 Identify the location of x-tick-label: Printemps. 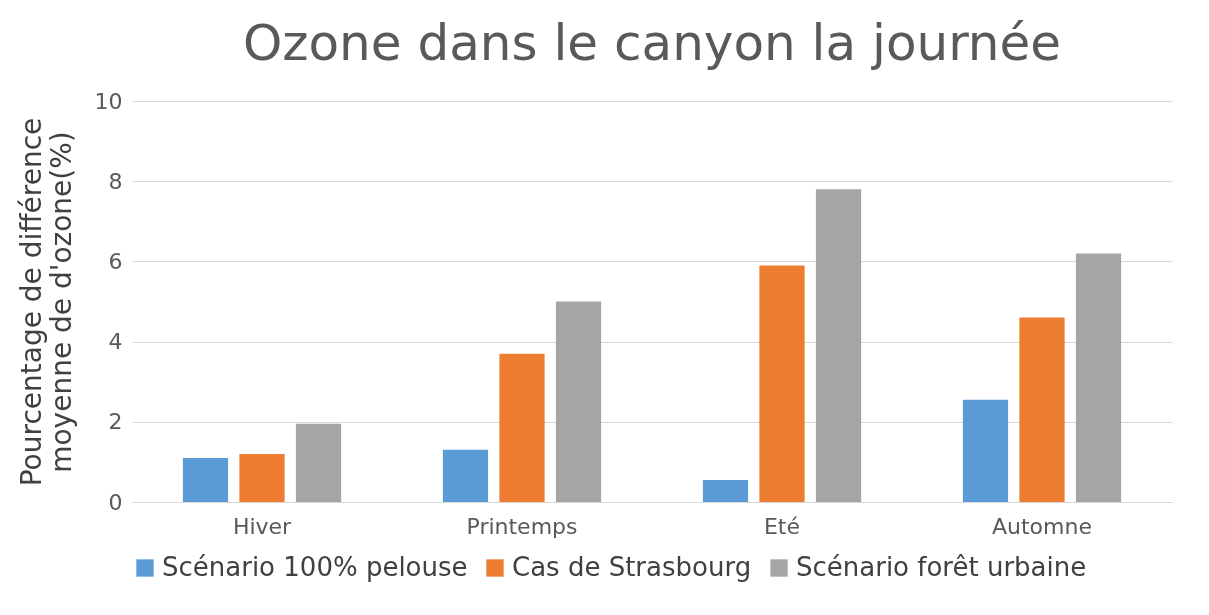
(522, 526).